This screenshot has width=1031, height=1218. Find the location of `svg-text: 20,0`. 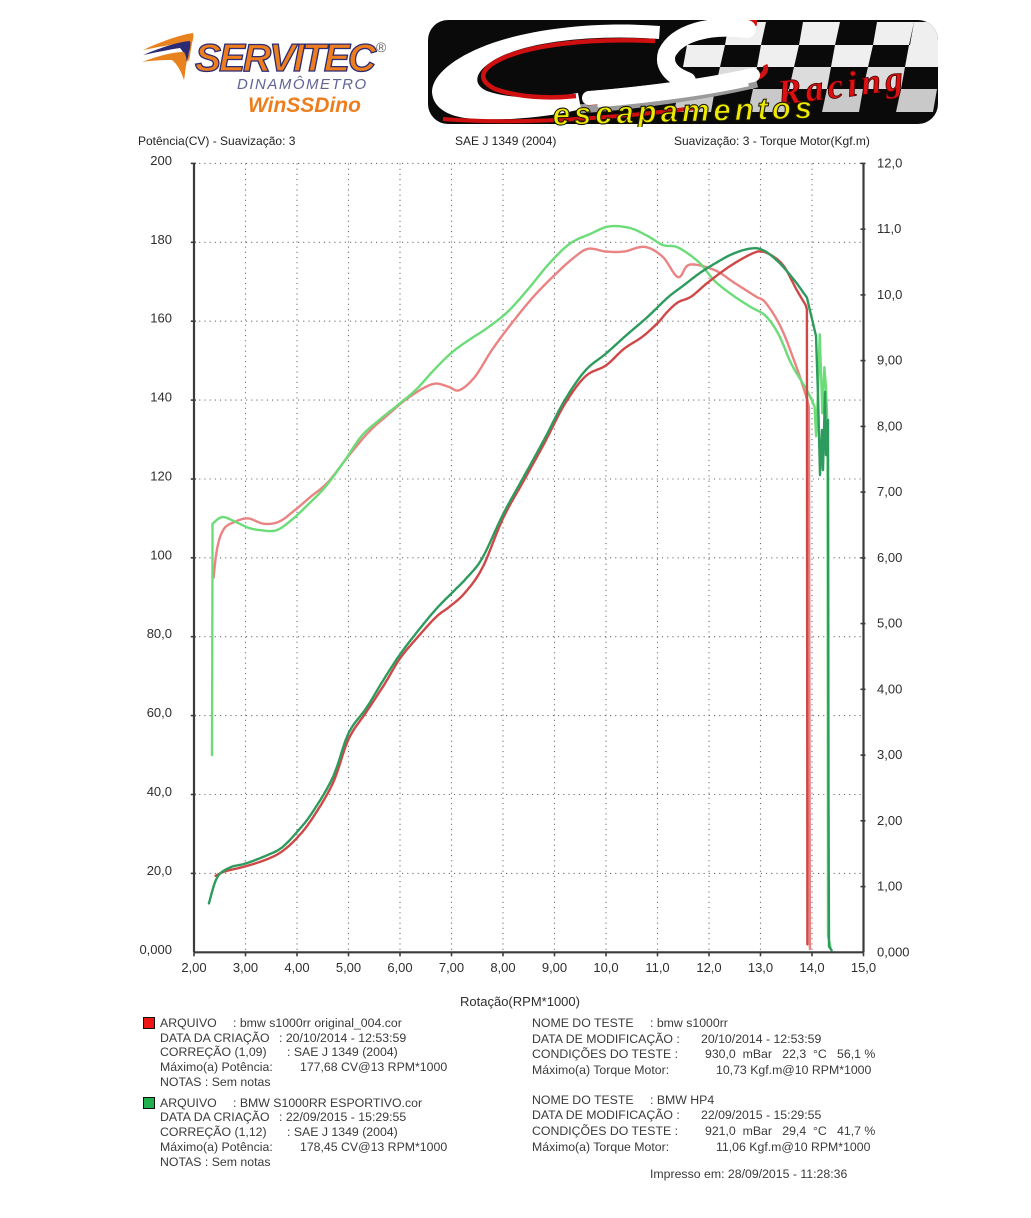

svg-text: 20,0 is located at coordinates (159, 870).